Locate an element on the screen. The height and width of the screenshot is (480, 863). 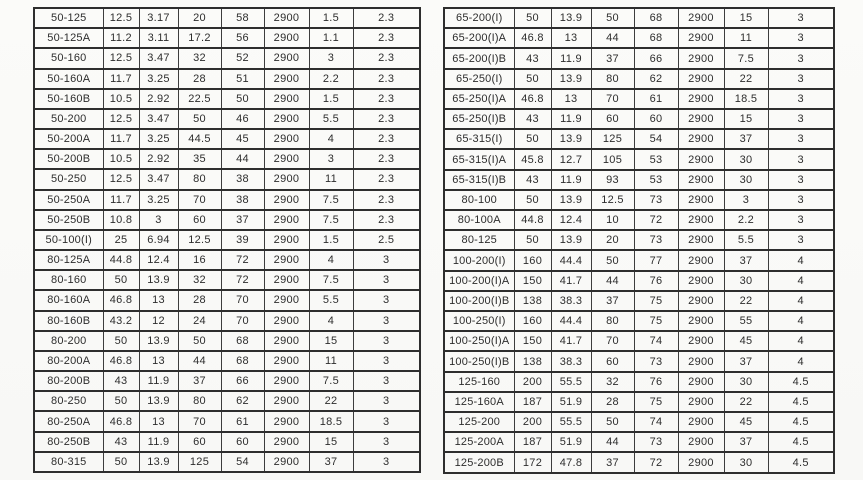
table-row: 65-250(I)A 46.8 13 70 61 2900 18.5 3 is located at coordinates (639, 99).